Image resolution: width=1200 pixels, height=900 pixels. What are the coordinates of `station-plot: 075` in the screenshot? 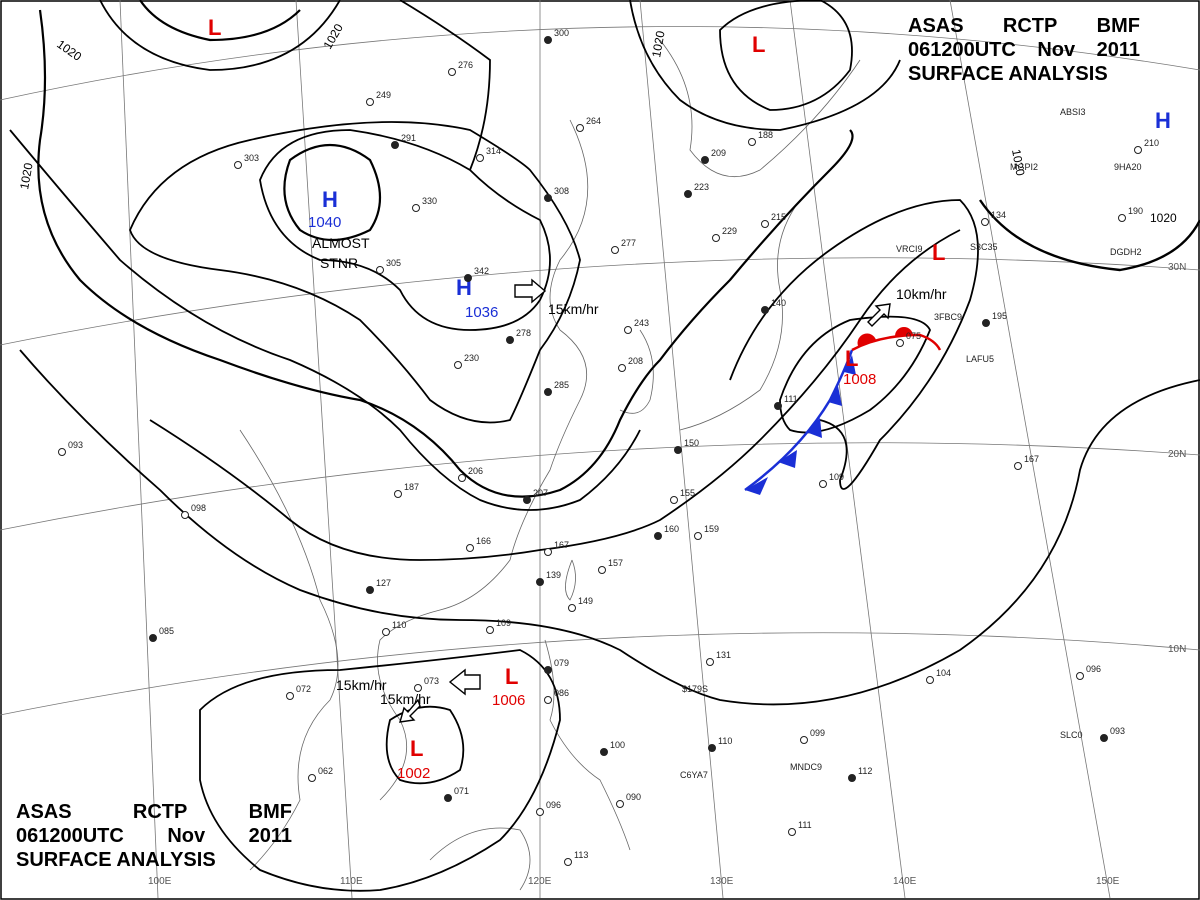 It's located at (908, 339).